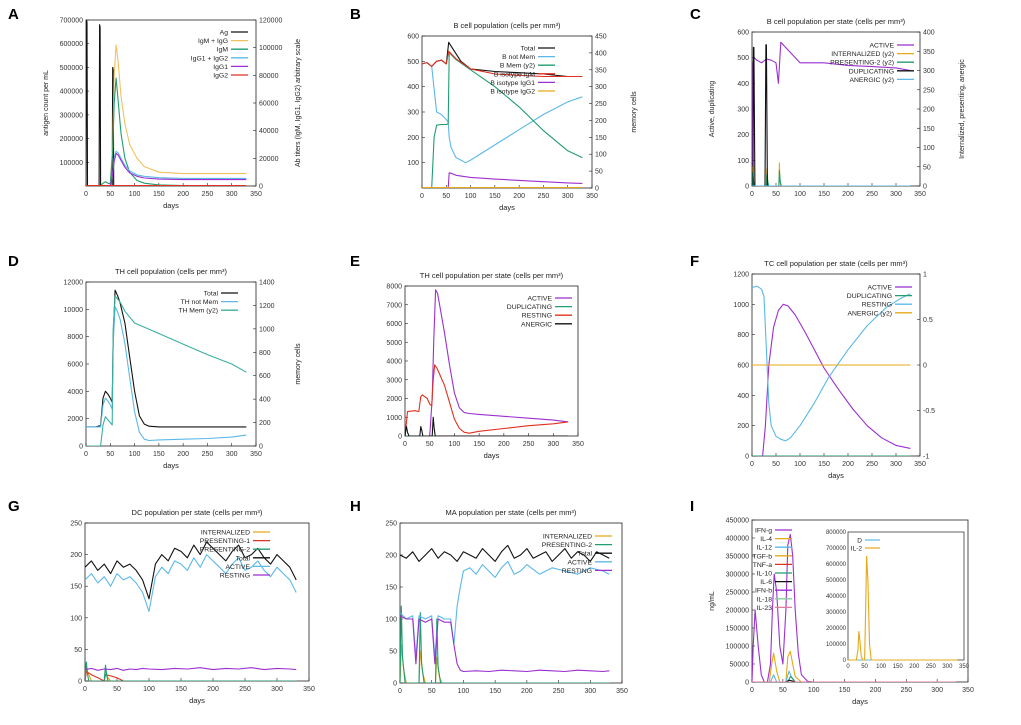  I want to click on y-tick-label: 500000, so click(71, 68).